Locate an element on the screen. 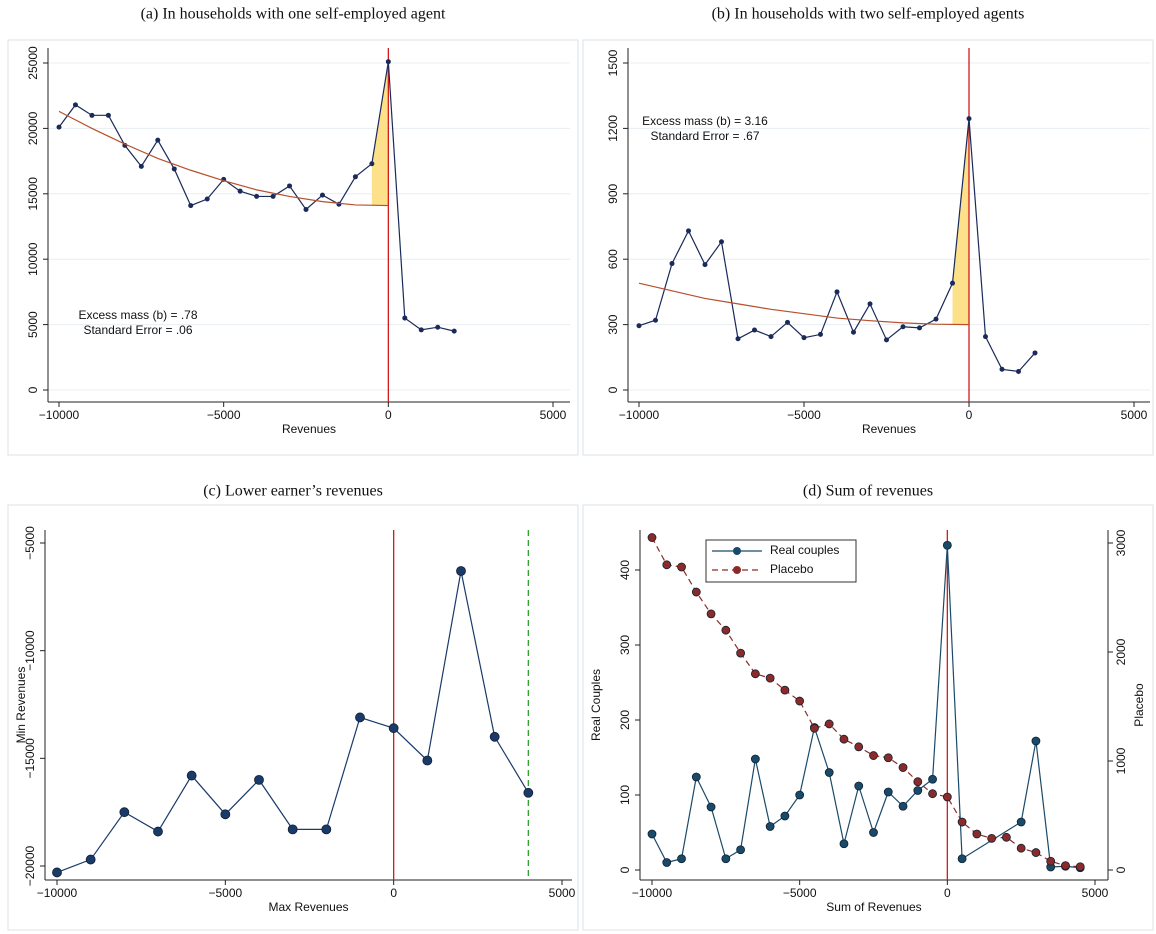  y-tick-label: 900 is located at coordinates (613, 193).